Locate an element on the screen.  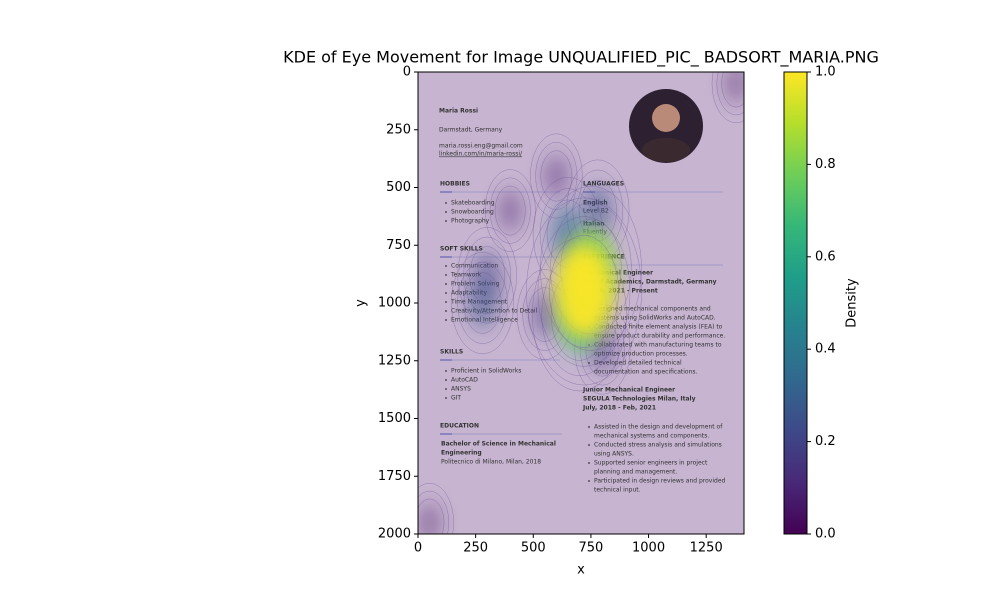
x-label: x is located at coordinates (581, 570).